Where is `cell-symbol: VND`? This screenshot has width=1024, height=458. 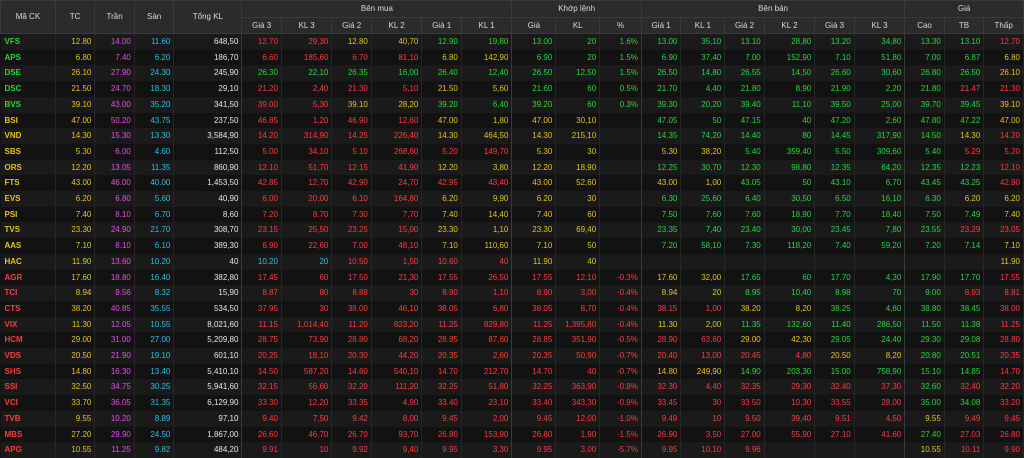 cell-symbol: VND is located at coordinates (28, 136).